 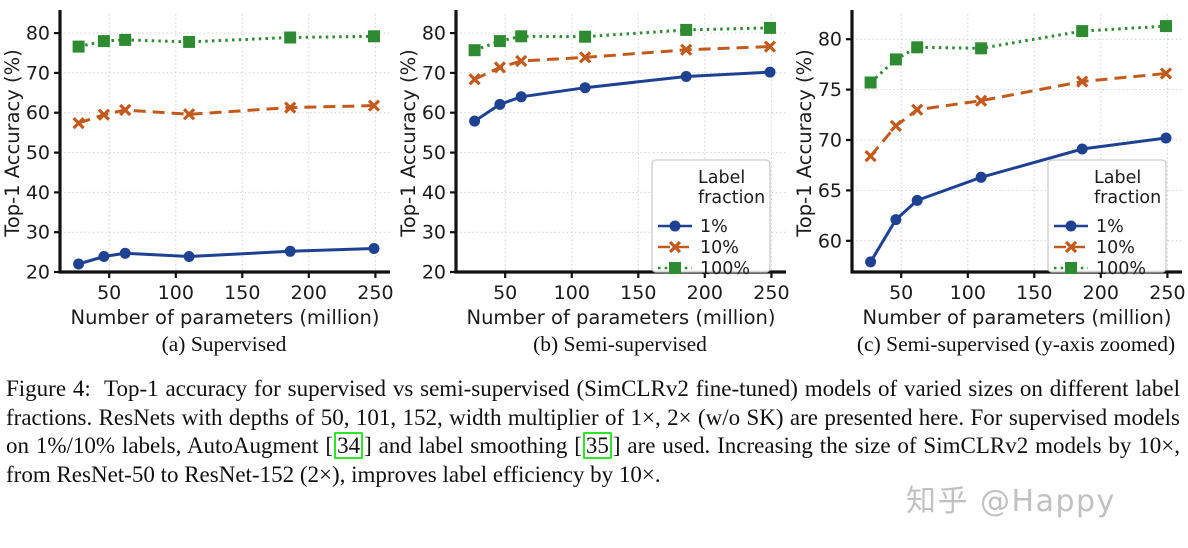 What do you see at coordinates (620, 344) in the screenshot?
I see `subcaption-b: (b) Semi-supervised` at bounding box center [620, 344].